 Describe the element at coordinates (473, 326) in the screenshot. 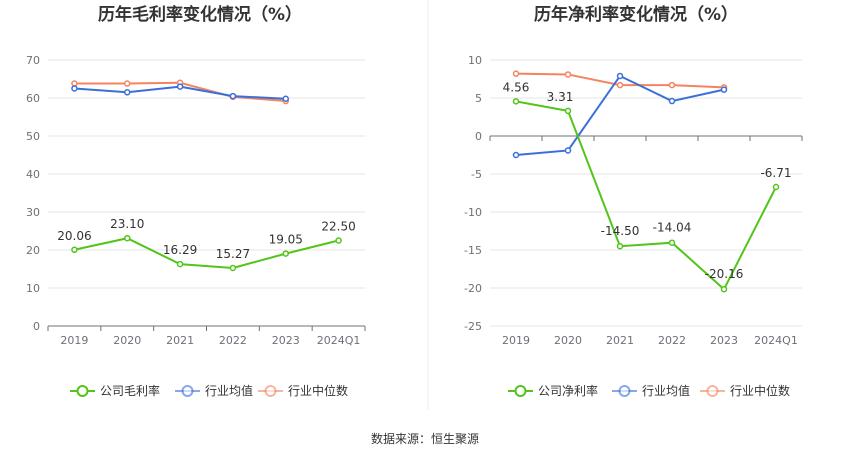

I see `y-tick-label: -25` at that location.